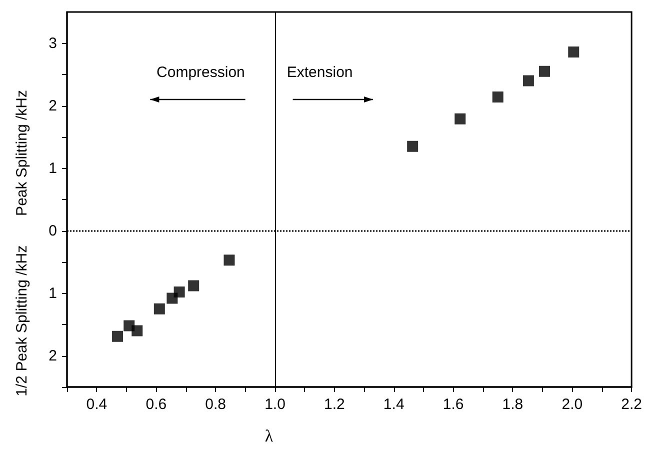  What do you see at coordinates (631, 404) in the screenshot?
I see `x-tick-label: 2.2` at bounding box center [631, 404].